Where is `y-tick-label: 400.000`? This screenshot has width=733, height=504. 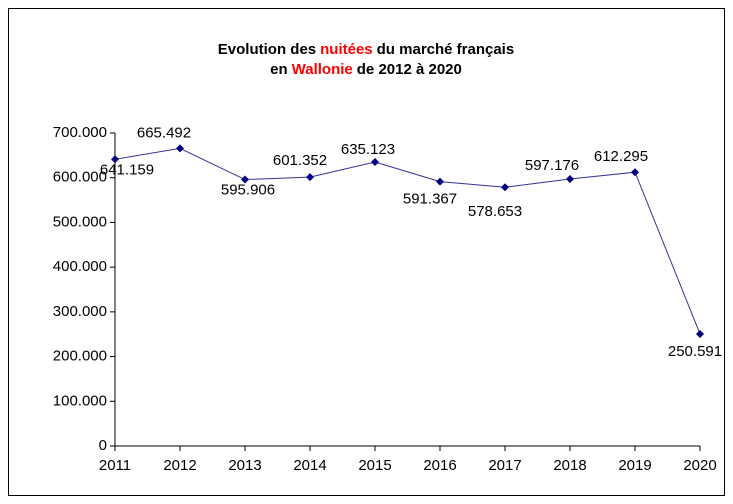
y-tick-label: 400.000 is located at coordinates (80, 266).